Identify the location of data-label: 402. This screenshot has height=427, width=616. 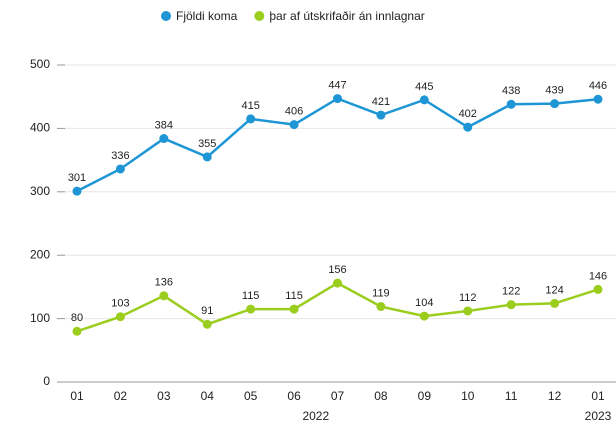
(468, 114).